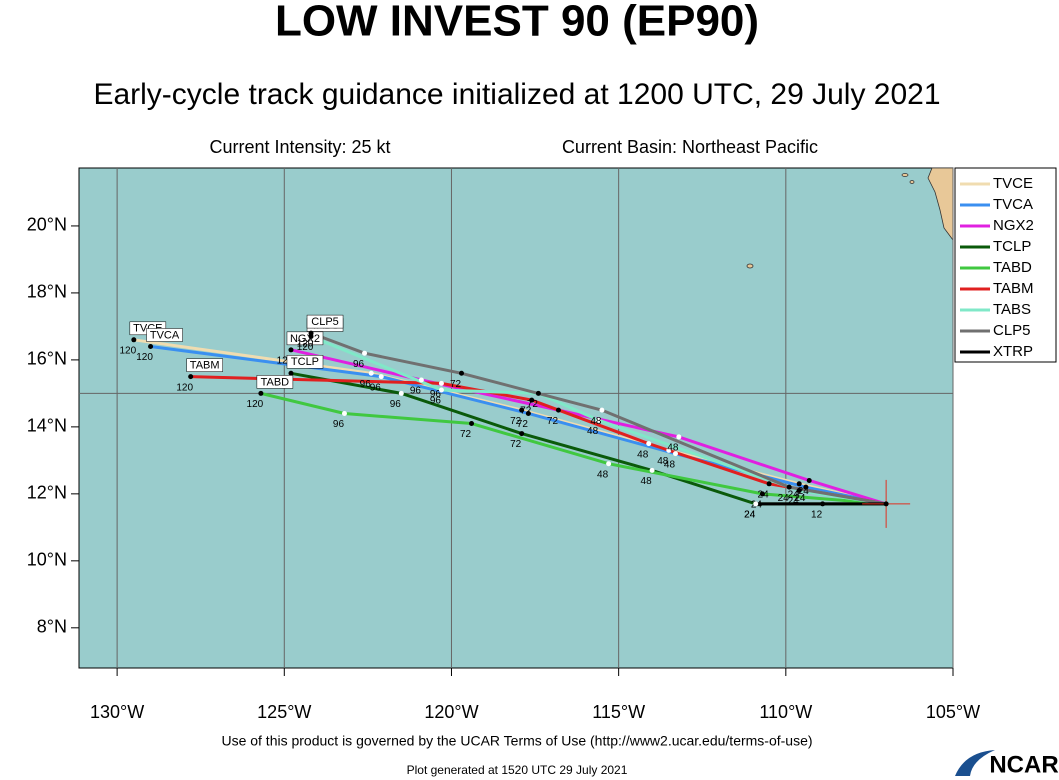 This screenshot has width=1059, height=780. What do you see at coordinates (1013, 204) in the screenshot?
I see `legend-label: TVCA` at bounding box center [1013, 204].